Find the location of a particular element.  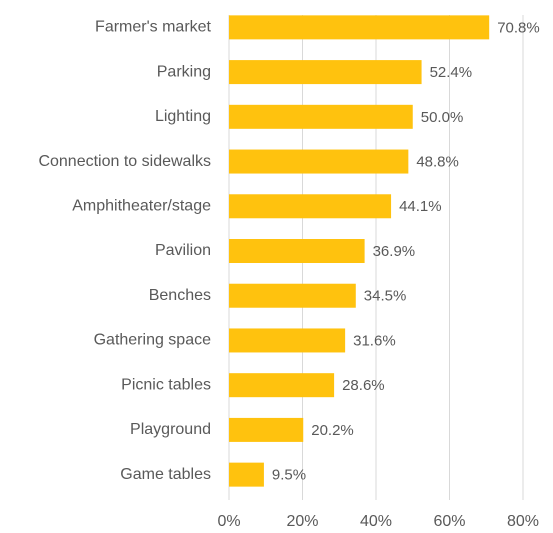

value-label: 36.9% is located at coordinates (394, 251).